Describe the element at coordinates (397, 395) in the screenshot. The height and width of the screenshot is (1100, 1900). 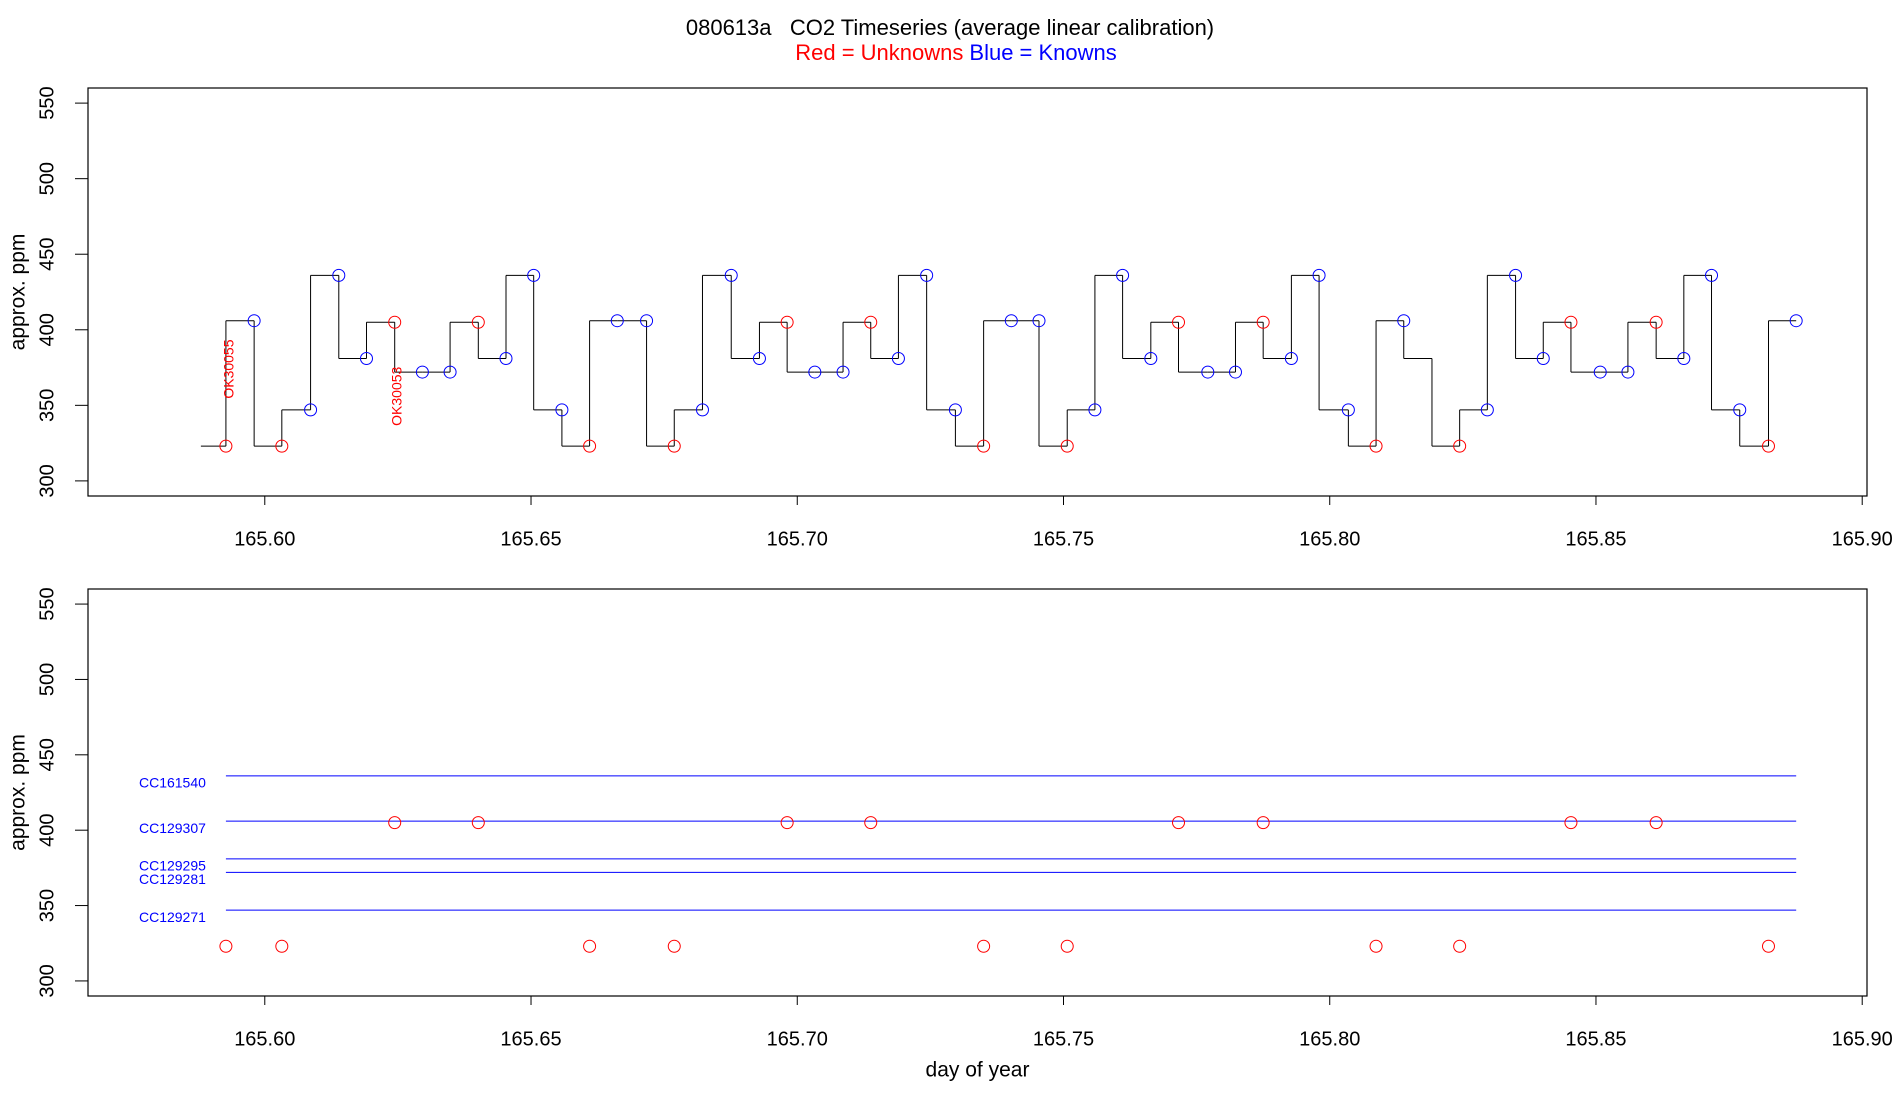
I see `annotation: OK30053` at that location.